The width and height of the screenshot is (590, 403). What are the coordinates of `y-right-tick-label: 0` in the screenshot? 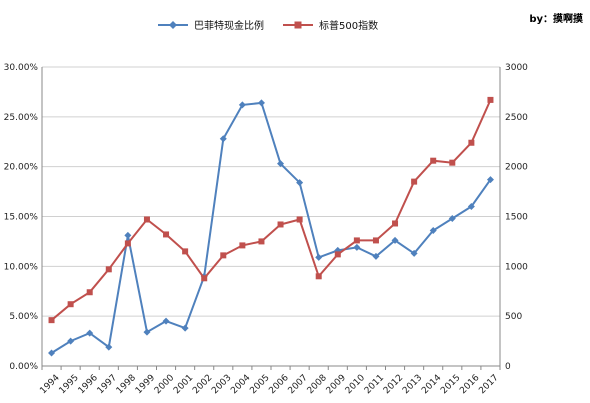 It's located at (508, 367).